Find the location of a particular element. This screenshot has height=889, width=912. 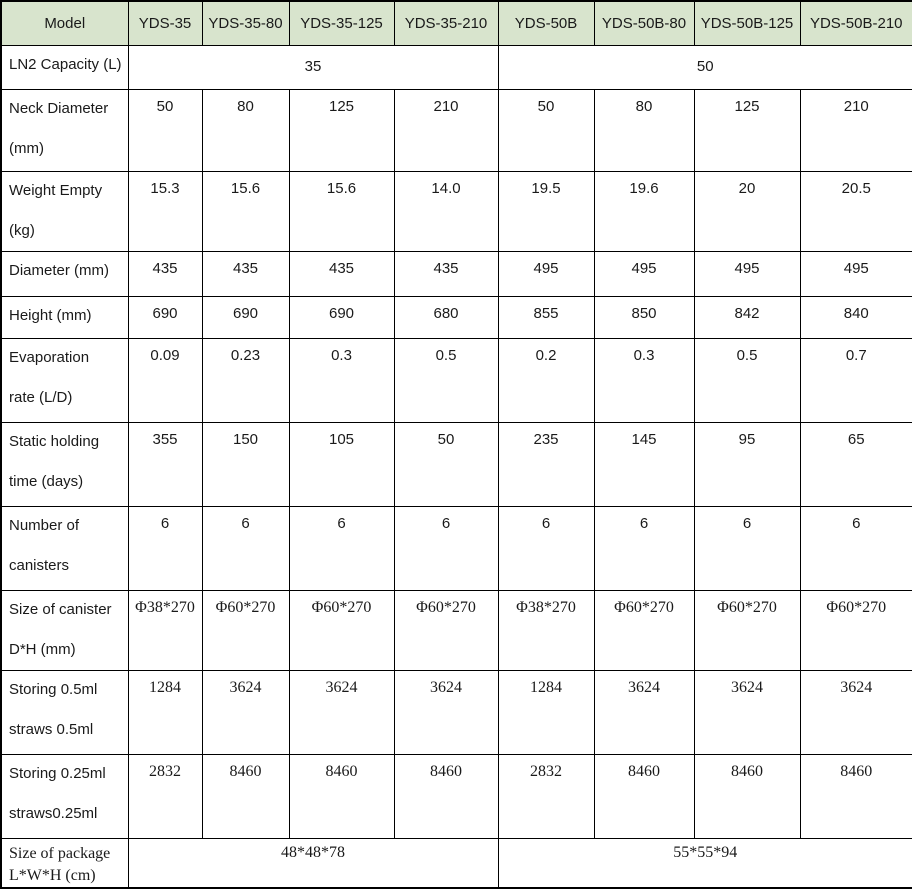

cell-number-of-canisters-yds-35-210: 6 is located at coordinates (446, 548).